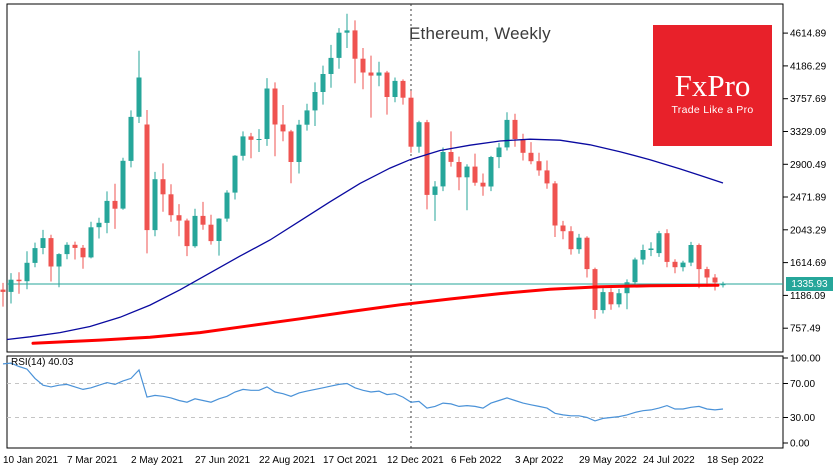 This screenshot has height=470, width=835. Describe the element at coordinates (287, 460) in the screenshot. I see `date-axis-label: 22 Aug 2021` at that location.